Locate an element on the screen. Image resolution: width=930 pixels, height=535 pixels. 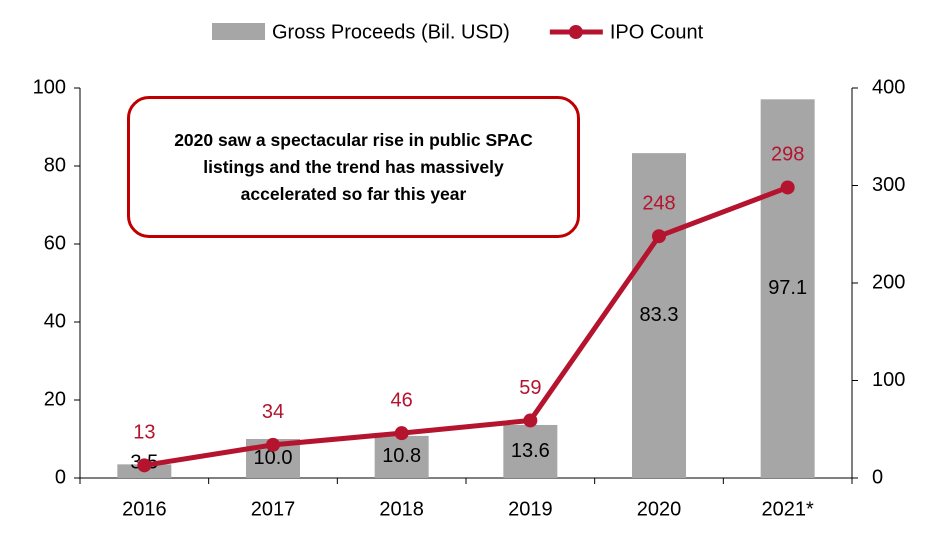
y-tick-label: 80 is located at coordinates (55, 165).